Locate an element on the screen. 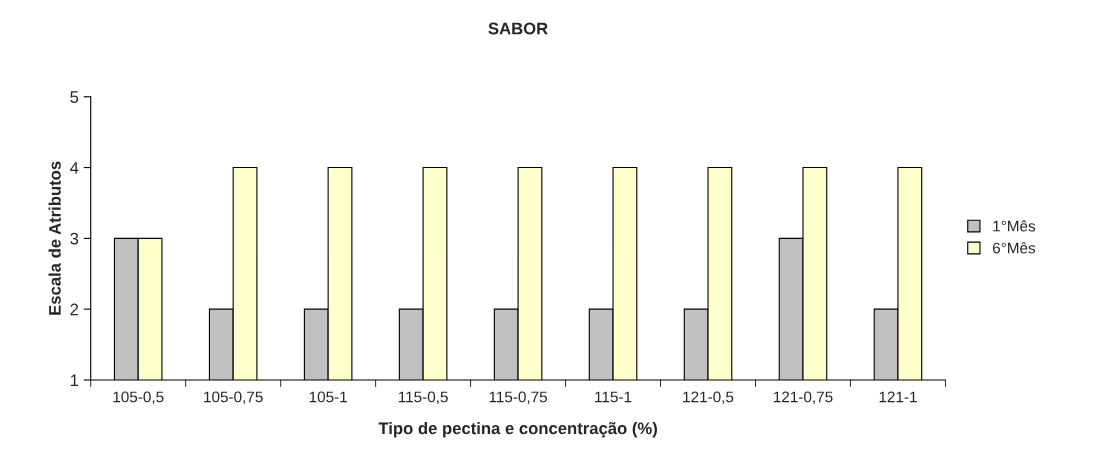 The image size is (1093, 472). y-tick-label: 1 is located at coordinates (74, 380).